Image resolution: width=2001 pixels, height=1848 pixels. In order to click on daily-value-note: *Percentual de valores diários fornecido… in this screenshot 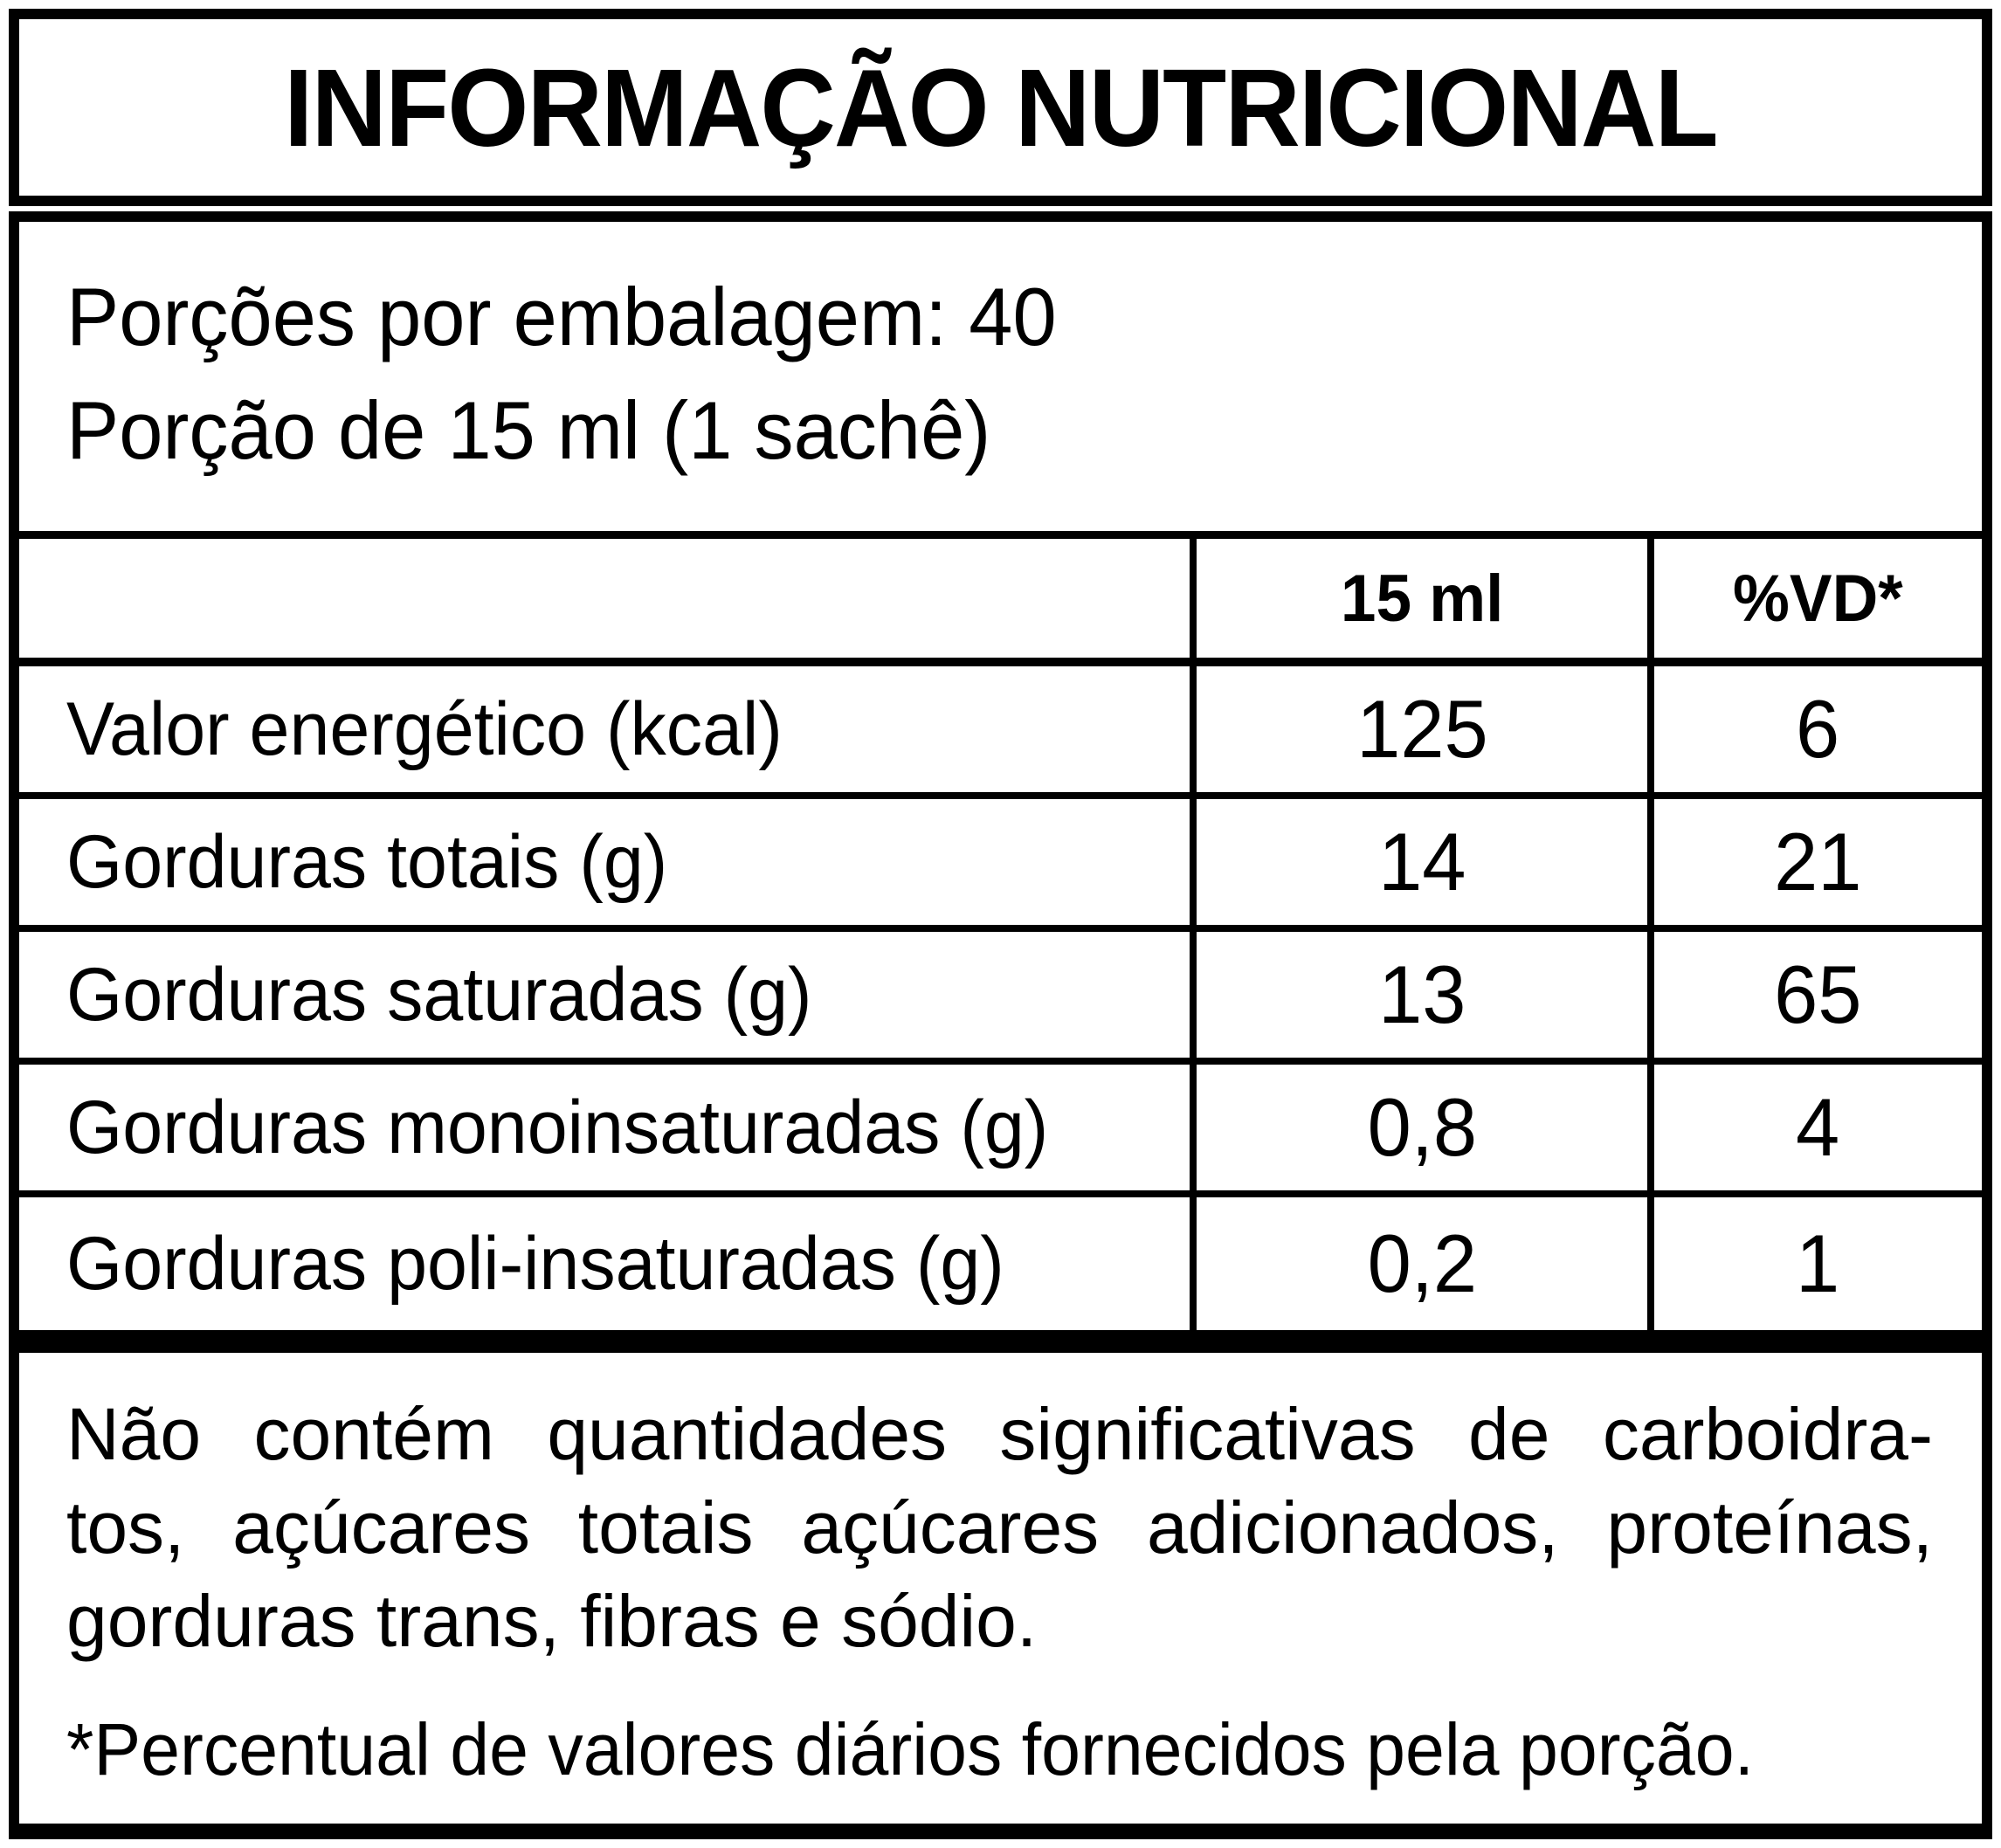, I will do `click(1000, 1732)`.